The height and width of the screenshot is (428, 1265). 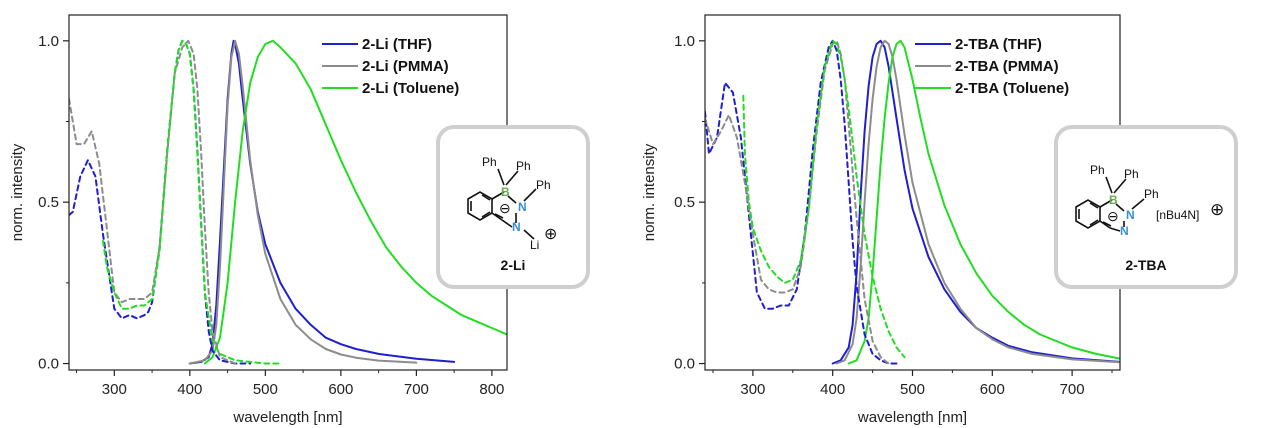 What do you see at coordinates (405, 66) in the screenshot?
I see `legend-entry: 2-Li (PMMA)` at bounding box center [405, 66].